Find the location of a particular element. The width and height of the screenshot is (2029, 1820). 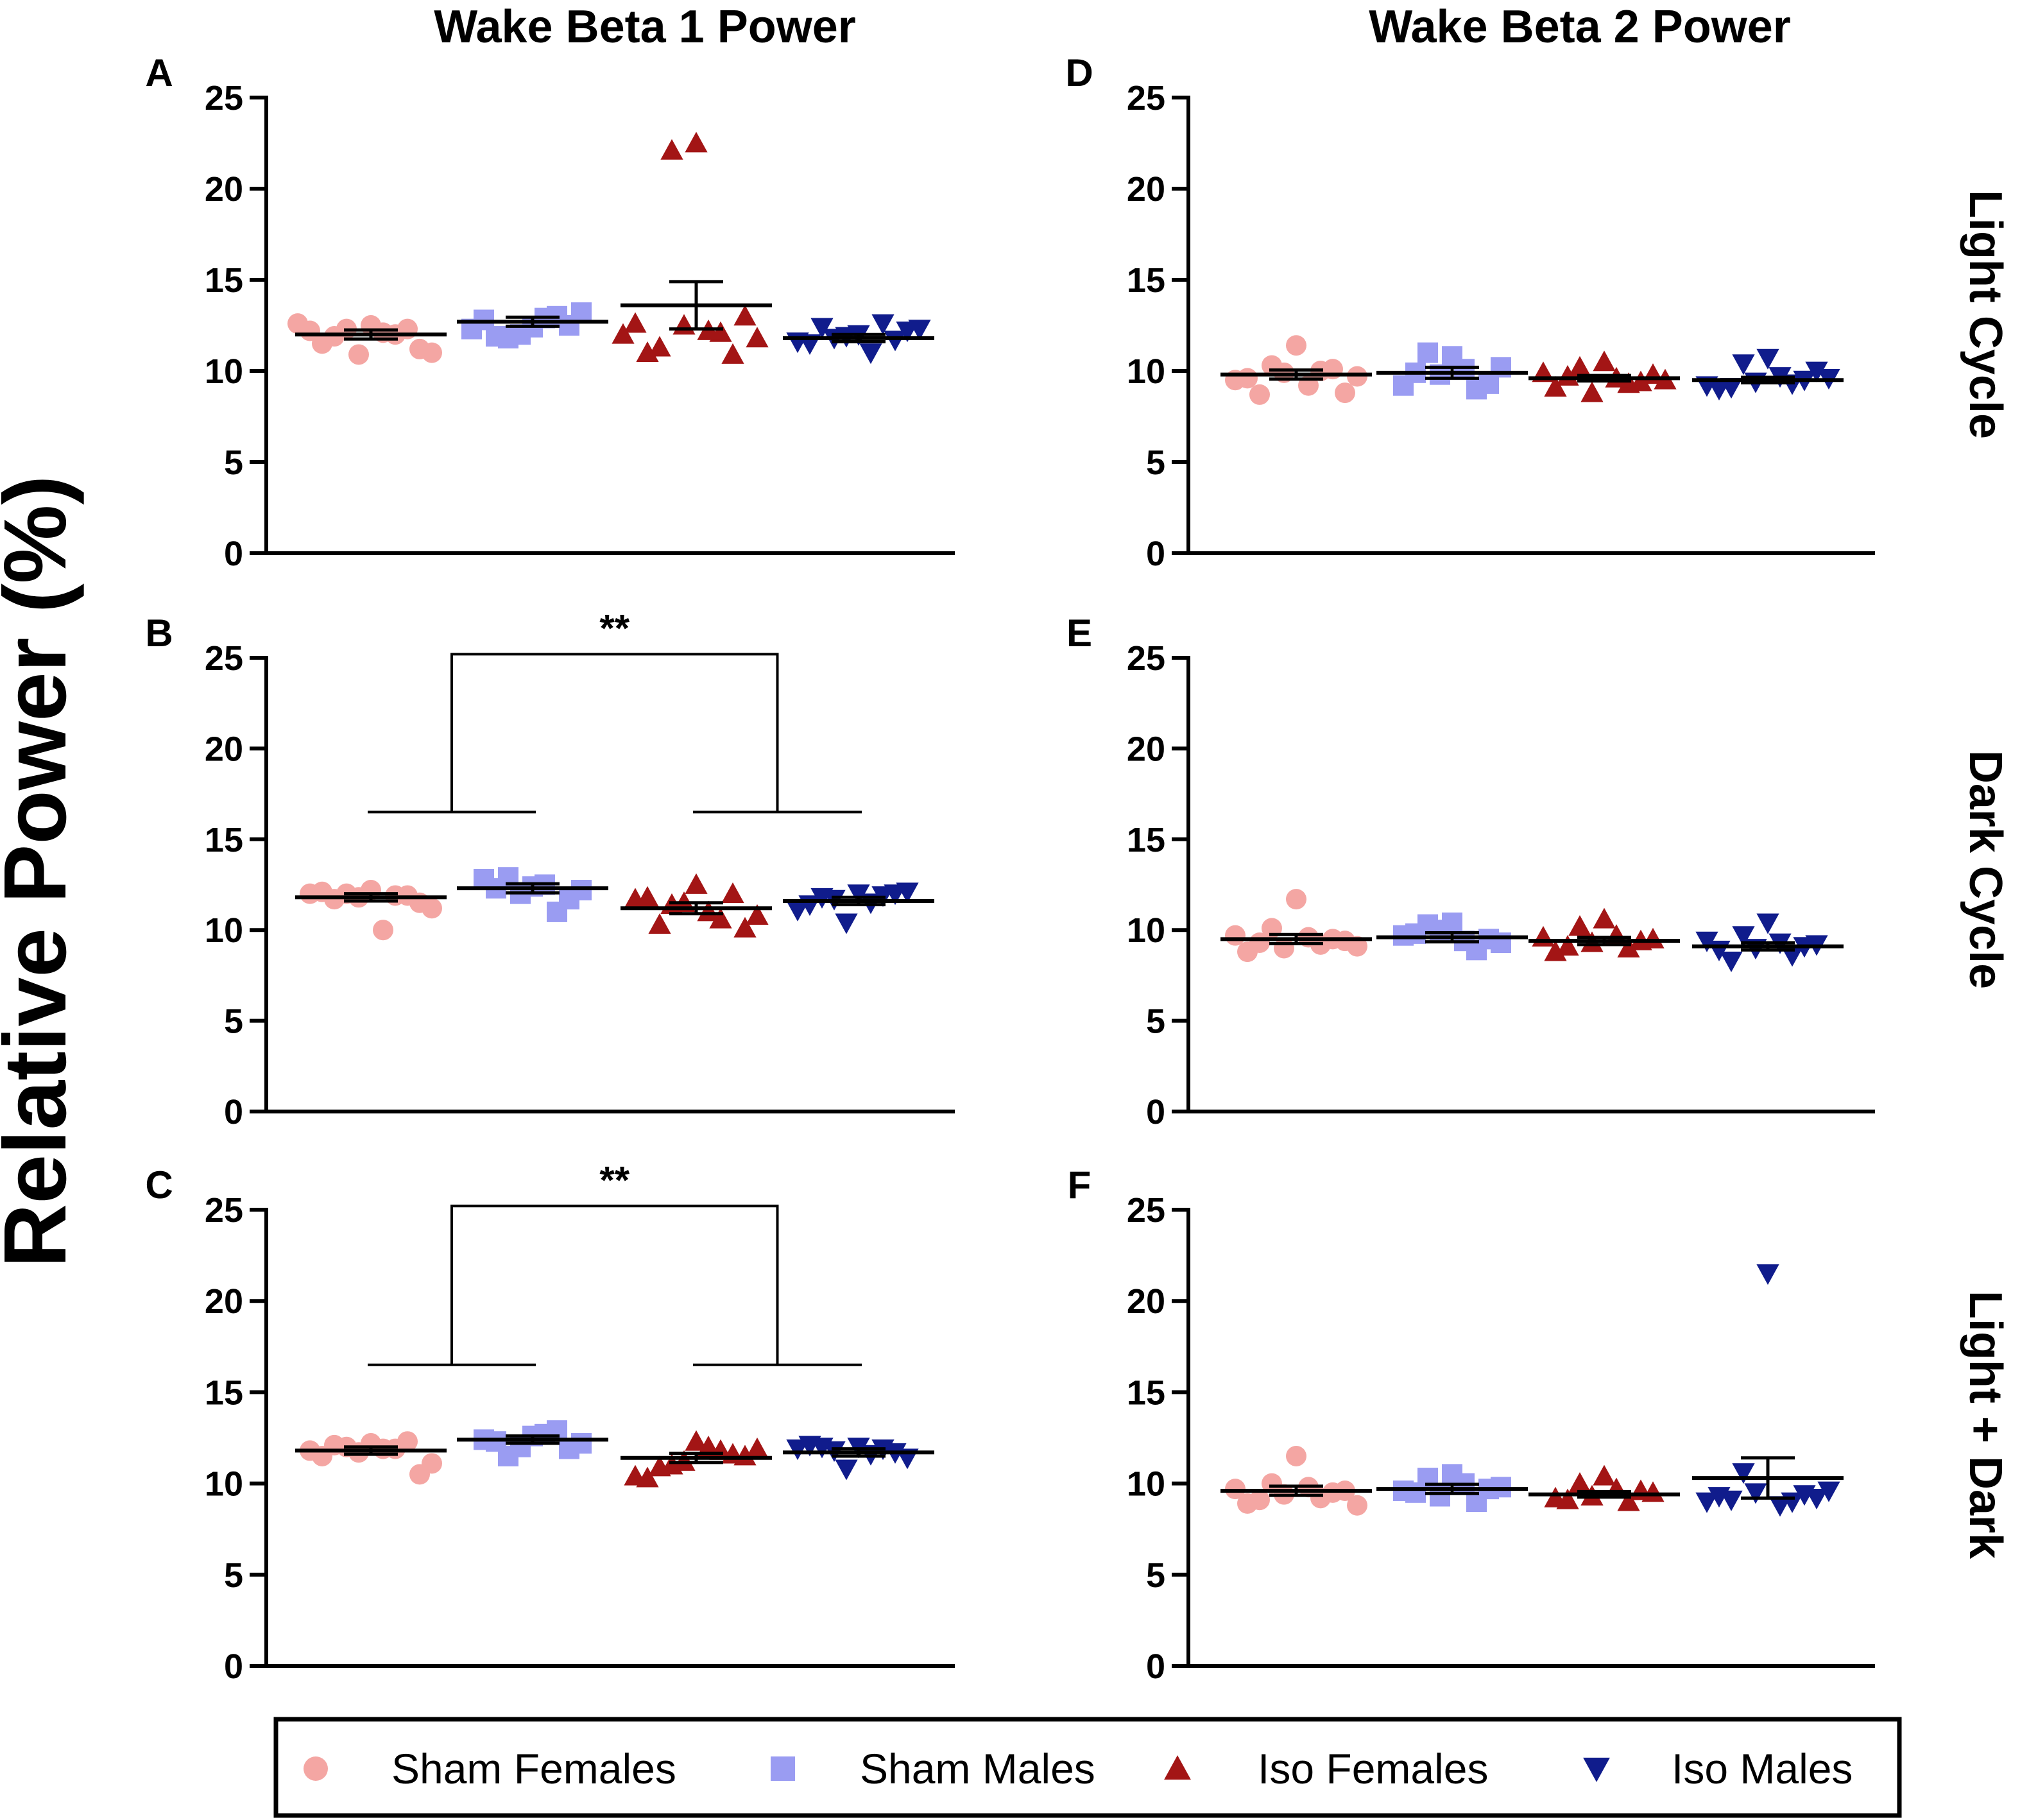

panel-f-y-tick-label: 20 is located at coordinates (1146, 1301).